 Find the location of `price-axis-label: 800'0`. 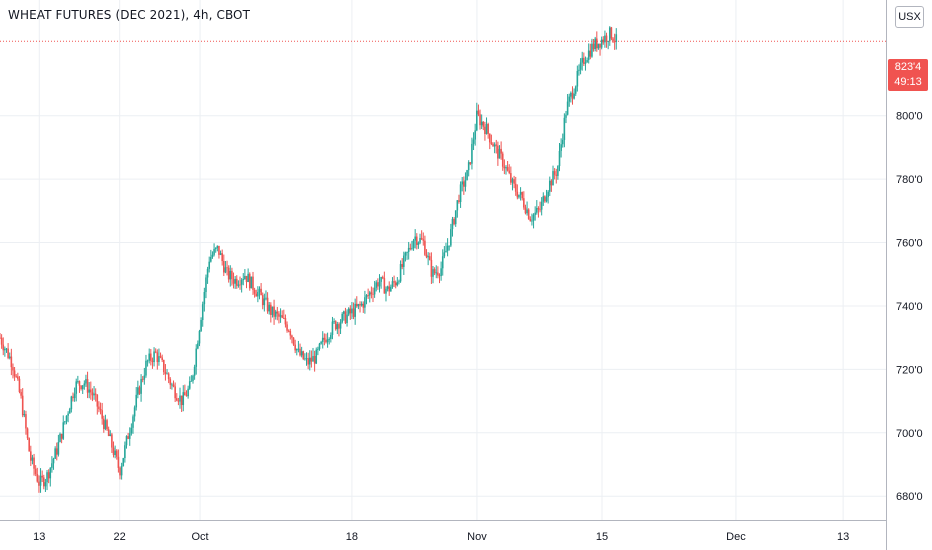

price-axis-label: 800'0 is located at coordinates (909, 117).